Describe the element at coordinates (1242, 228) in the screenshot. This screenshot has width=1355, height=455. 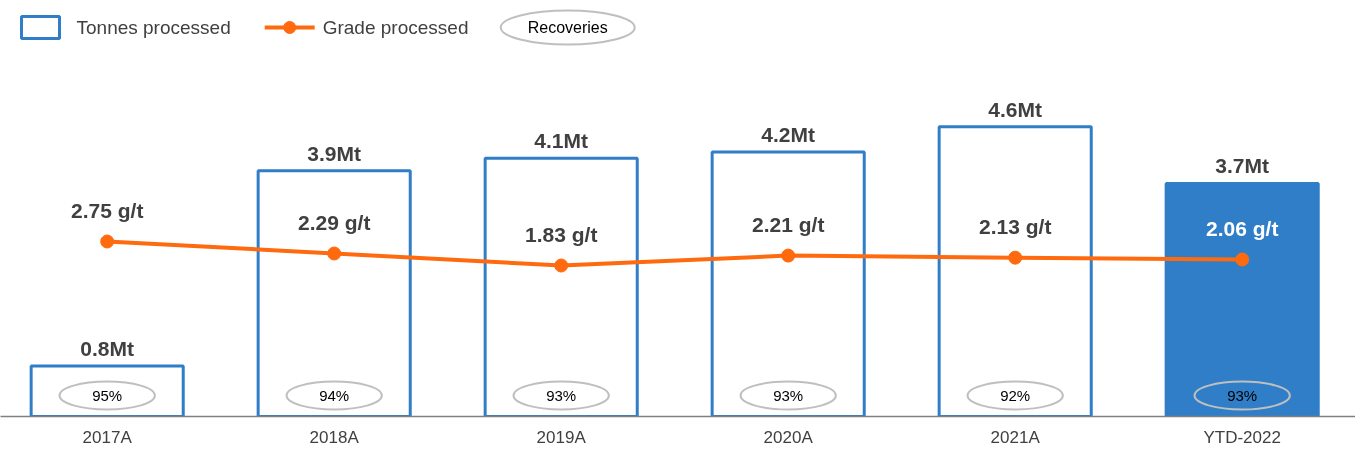
I see `data-label: 2.06 g/t` at that location.